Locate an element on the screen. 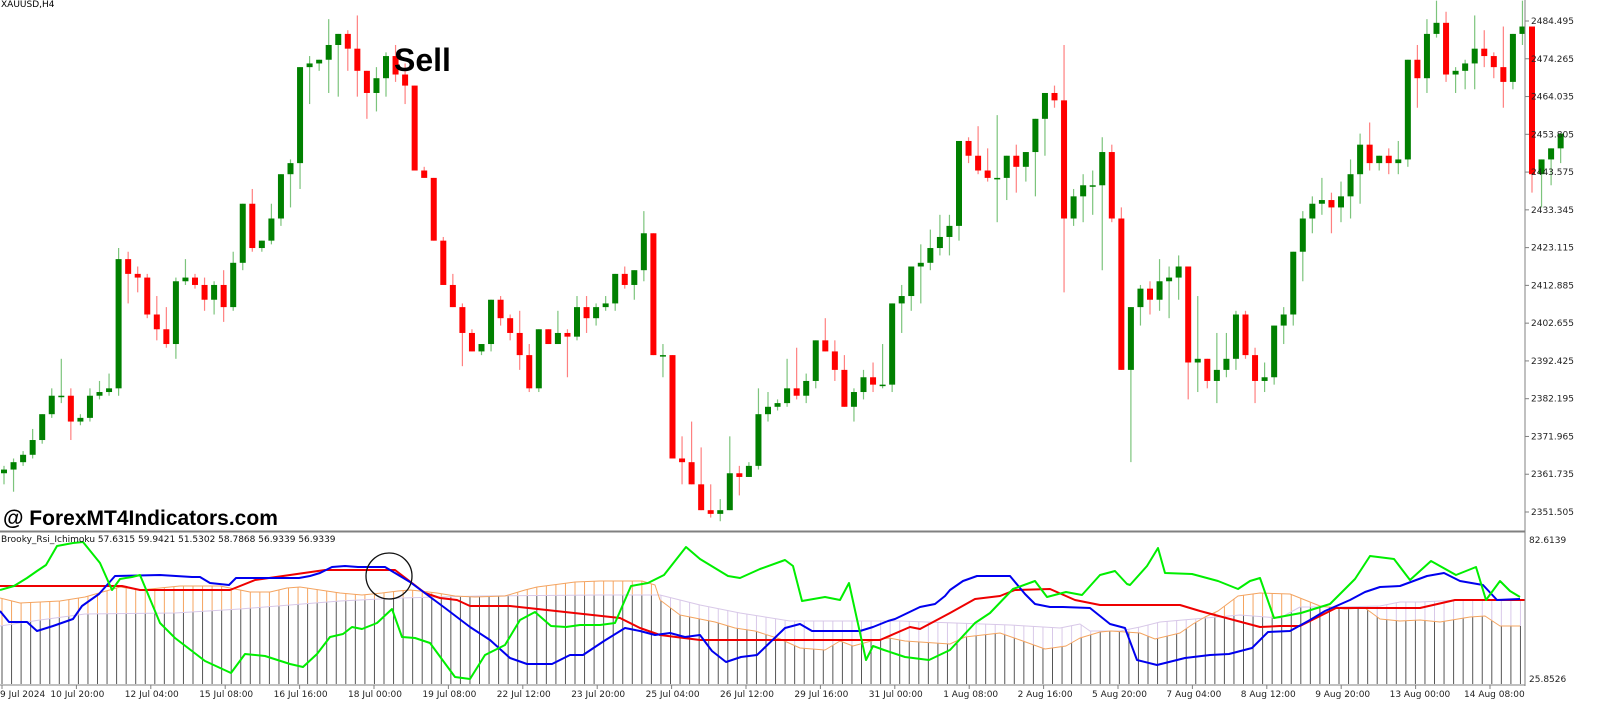 This screenshot has width=1600, height=717. price-tick-label: 2474.265 is located at coordinates (1552, 60).